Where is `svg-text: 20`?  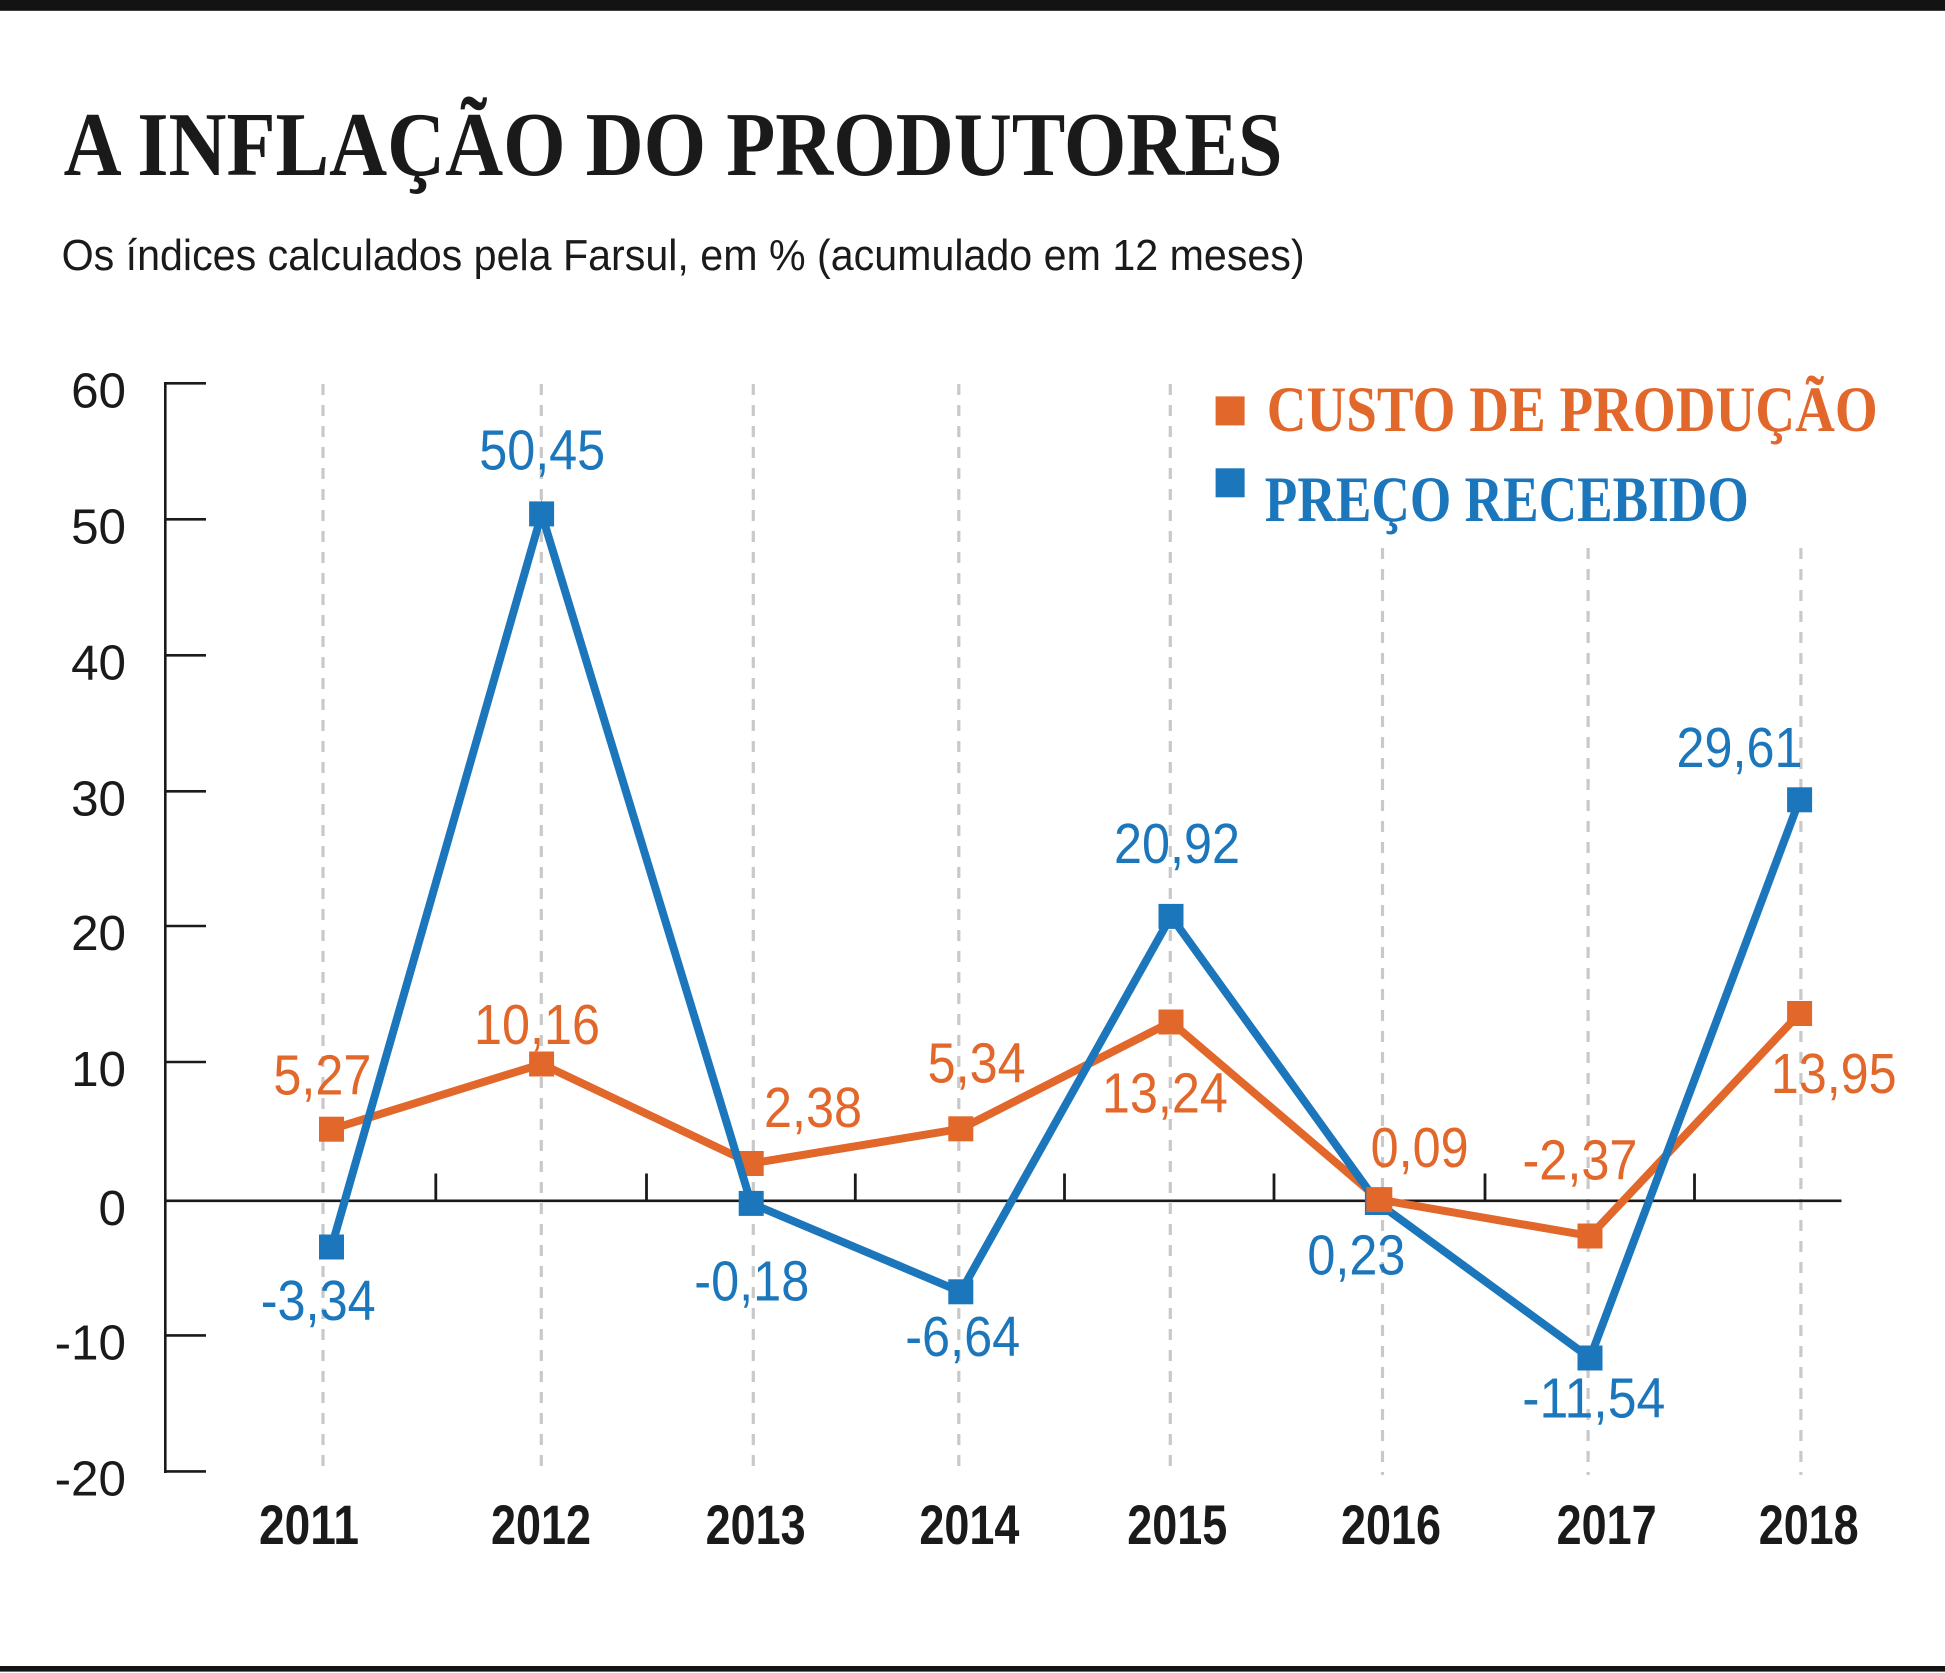 svg-text: 20 is located at coordinates (98, 933).